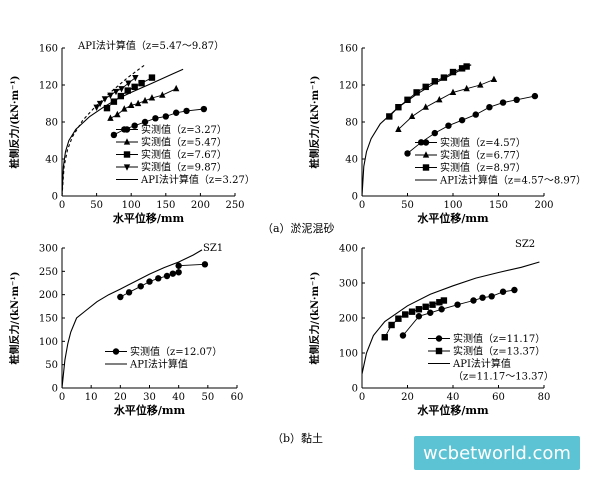 The height and width of the screenshot is (480, 600). I want to click on x-tick-label: 80, so click(544, 397).